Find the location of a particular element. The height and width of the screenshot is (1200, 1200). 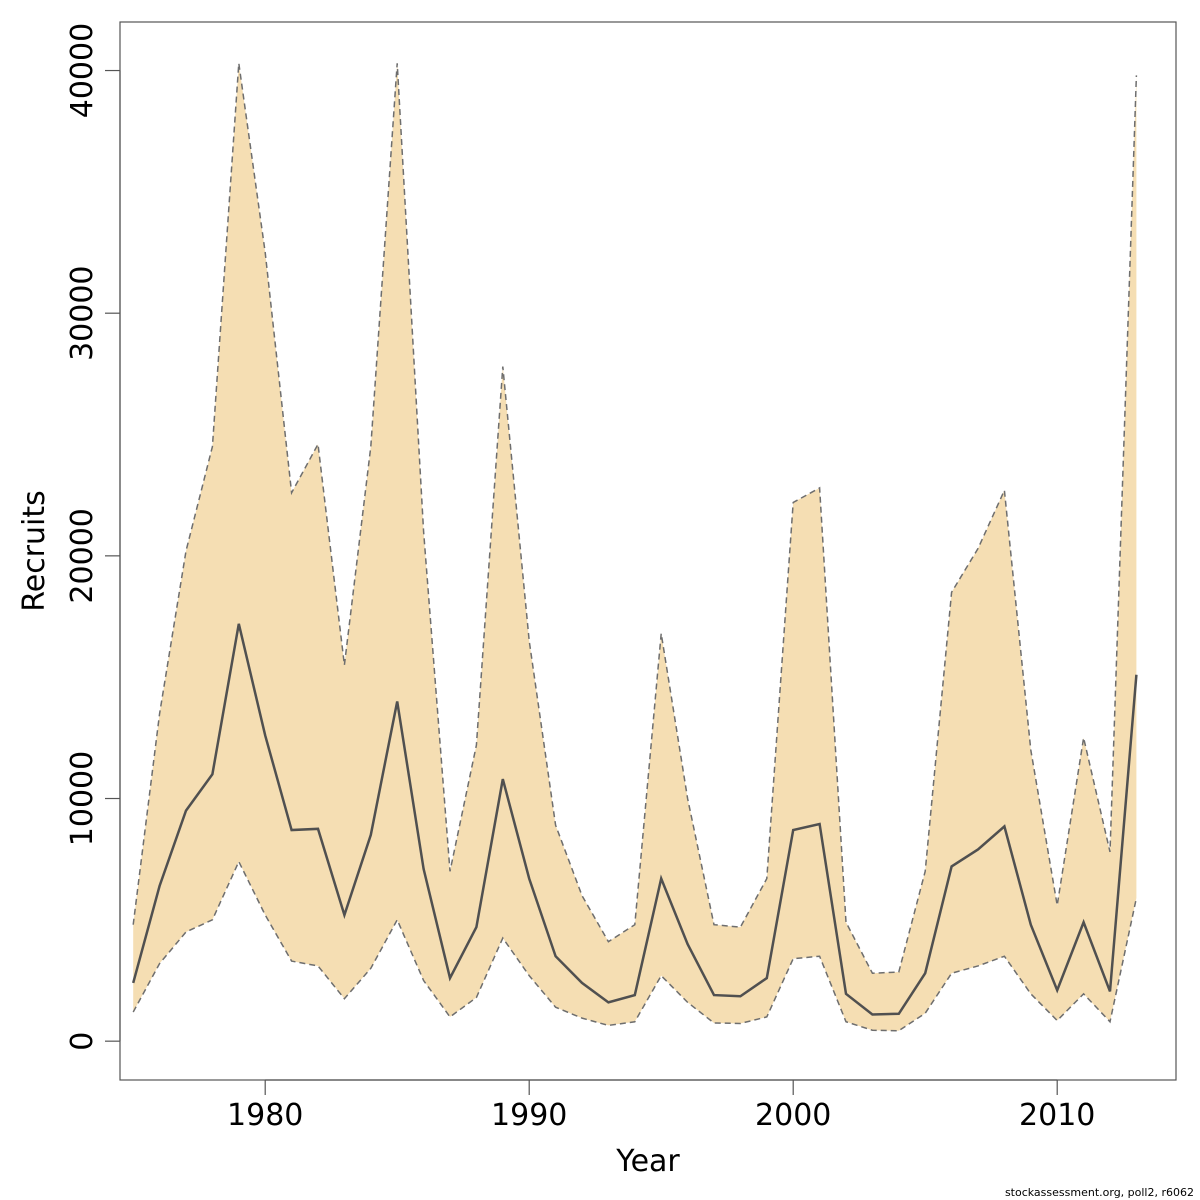

x-tick-label: 1990 is located at coordinates (529, 1115).